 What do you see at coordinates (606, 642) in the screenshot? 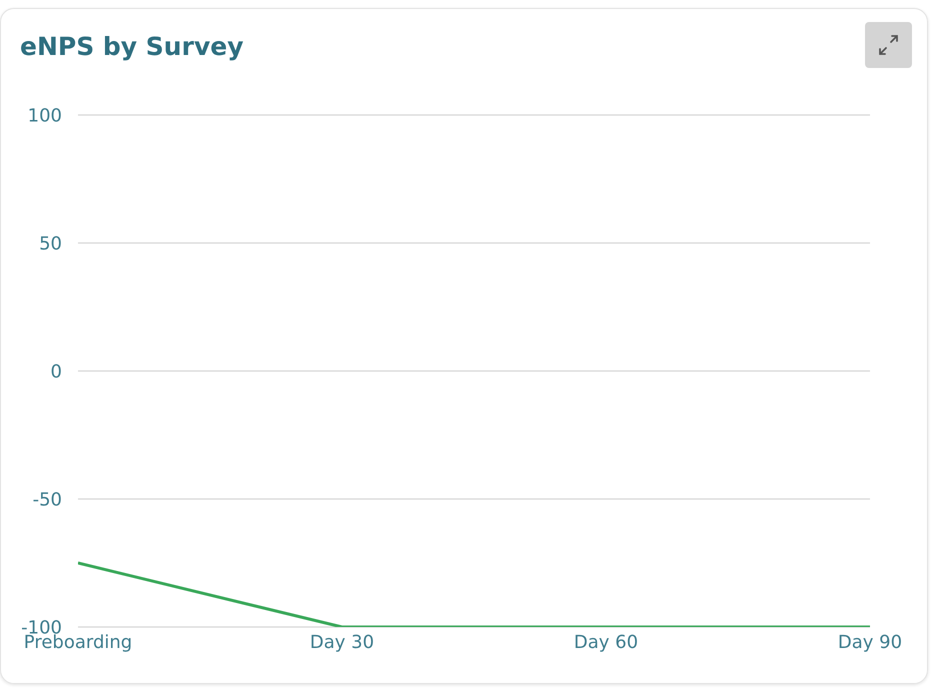
I see `x-tick-label: Day 60` at bounding box center [606, 642].